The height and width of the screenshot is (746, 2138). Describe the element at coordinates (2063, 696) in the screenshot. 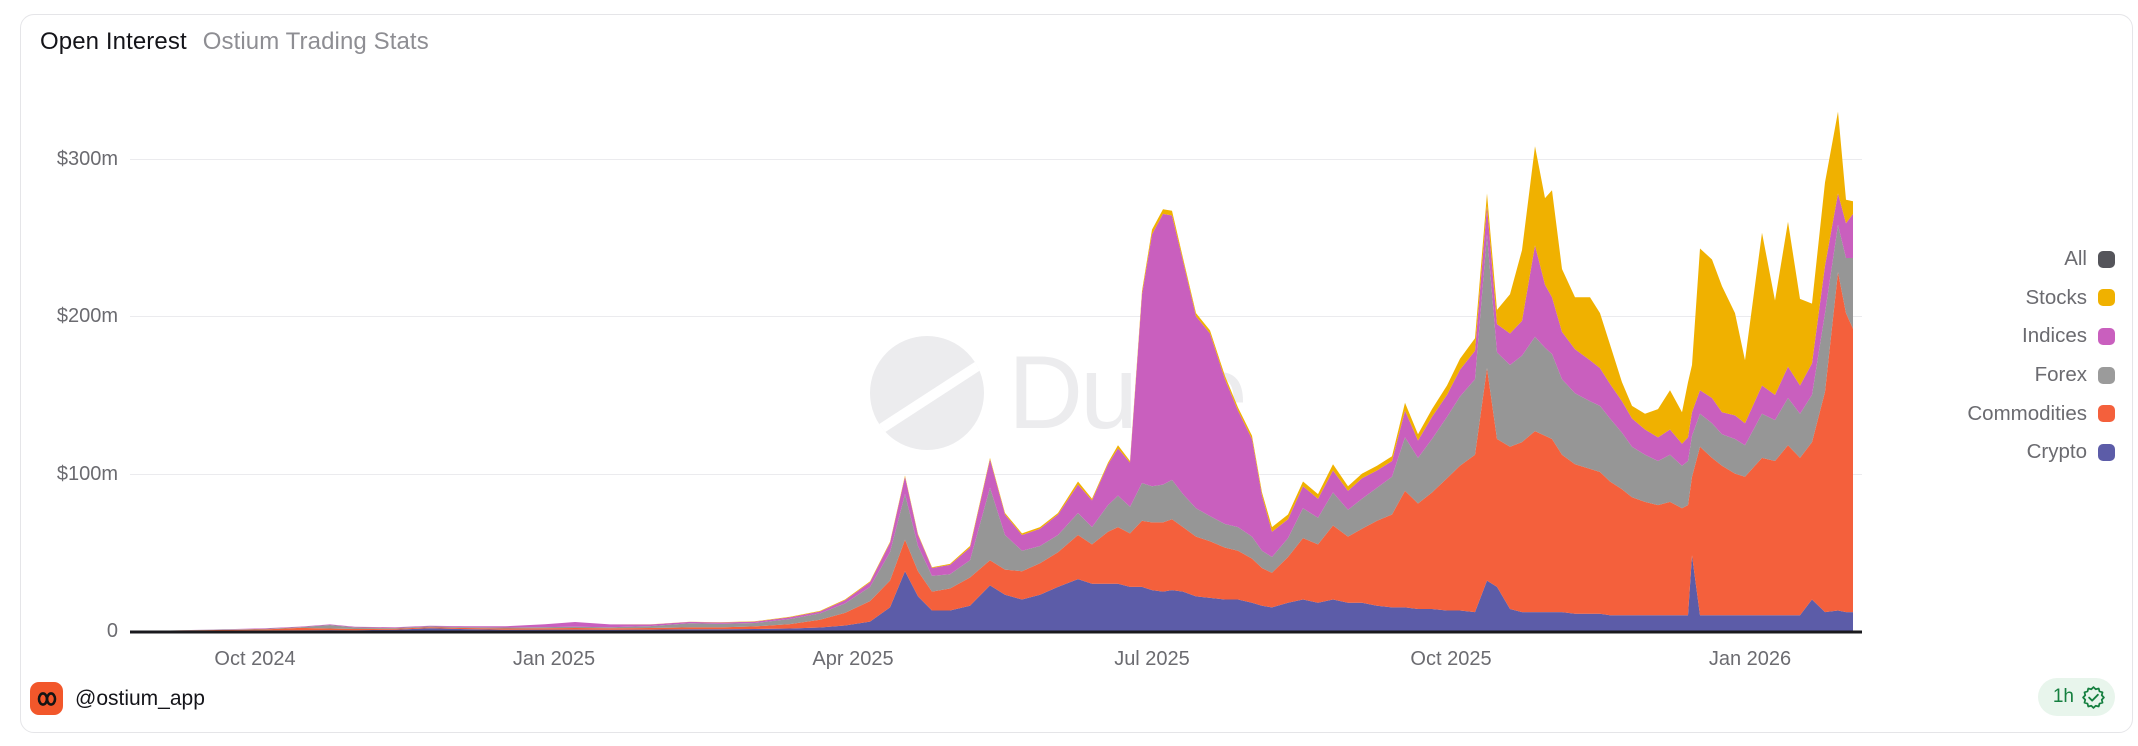

I see `freshness-age: 1h` at that location.